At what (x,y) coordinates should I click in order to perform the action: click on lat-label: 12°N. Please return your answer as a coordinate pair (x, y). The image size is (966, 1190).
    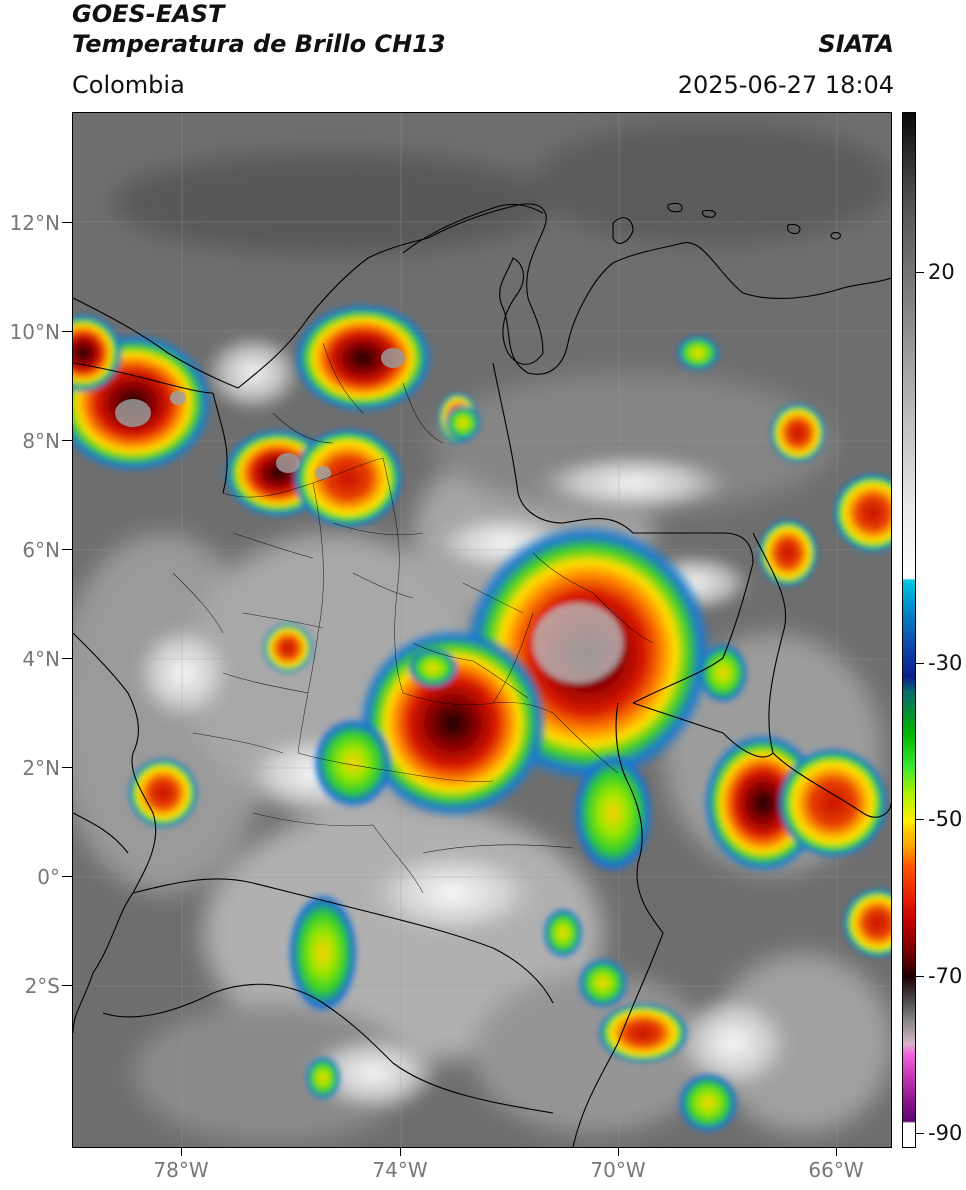
    Looking at the image, I should click on (34, 223).